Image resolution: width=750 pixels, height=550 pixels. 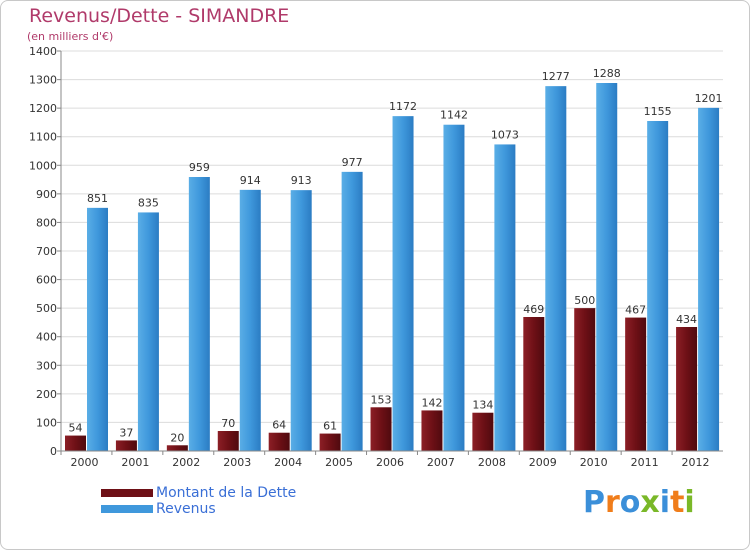 What do you see at coordinates (454, 115) in the screenshot?
I see `data-label-revenue: 1142` at bounding box center [454, 115].